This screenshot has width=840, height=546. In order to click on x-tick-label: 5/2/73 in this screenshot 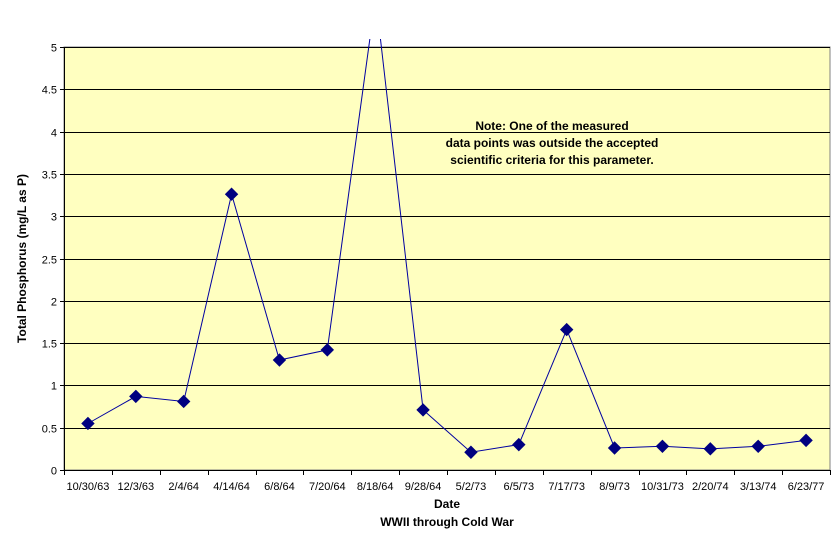, I will do `click(471, 487)`.